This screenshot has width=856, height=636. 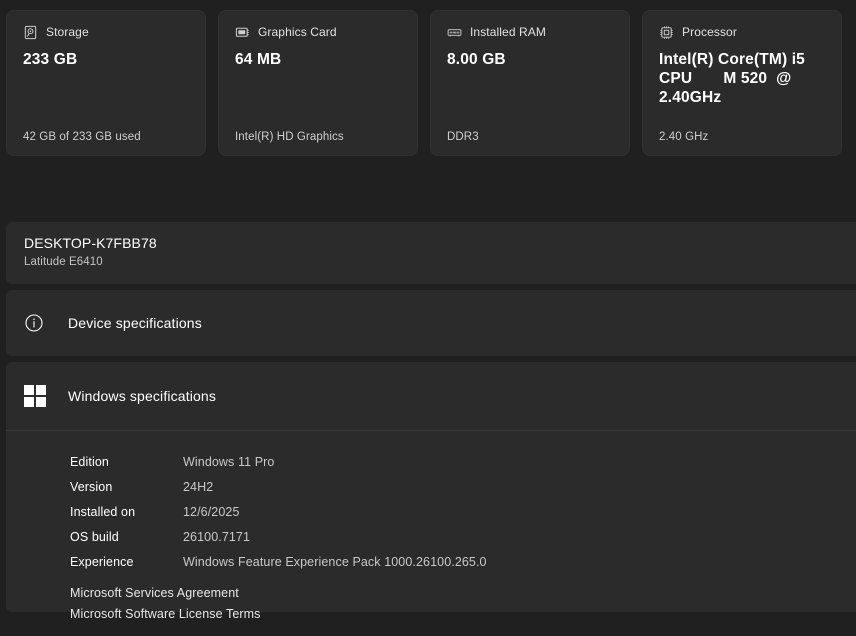 What do you see at coordinates (135, 323) in the screenshot?
I see `expander-label: Device specifications` at bounding box center [135, 323].